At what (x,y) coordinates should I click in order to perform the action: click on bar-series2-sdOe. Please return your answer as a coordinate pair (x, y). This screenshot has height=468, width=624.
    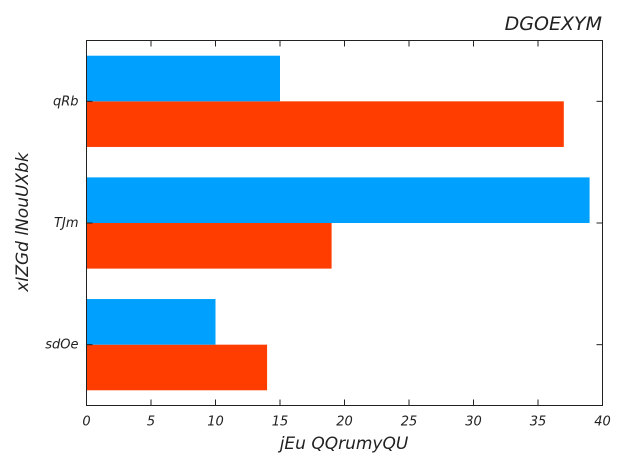
    Looking at the image, I should click on (151, 322).